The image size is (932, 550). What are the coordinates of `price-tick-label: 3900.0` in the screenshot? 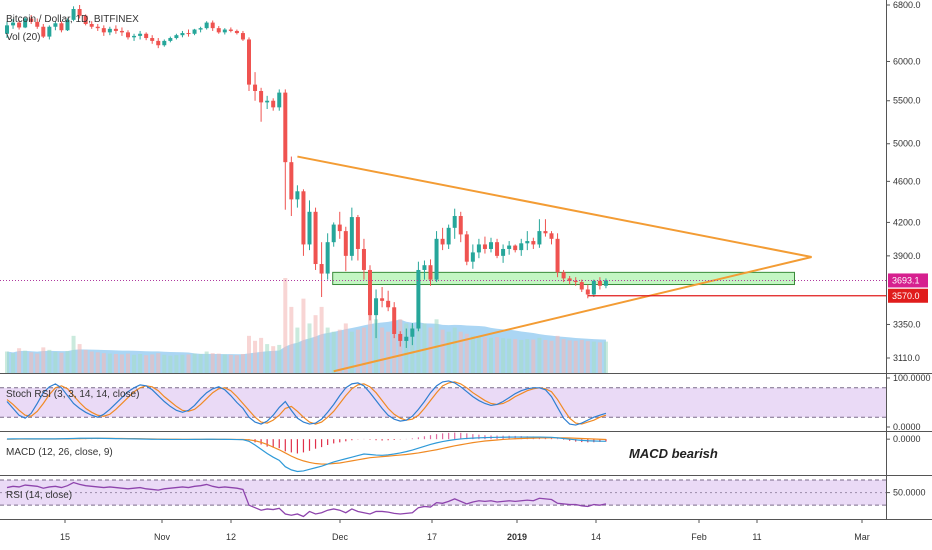 It's located at (907, 256).